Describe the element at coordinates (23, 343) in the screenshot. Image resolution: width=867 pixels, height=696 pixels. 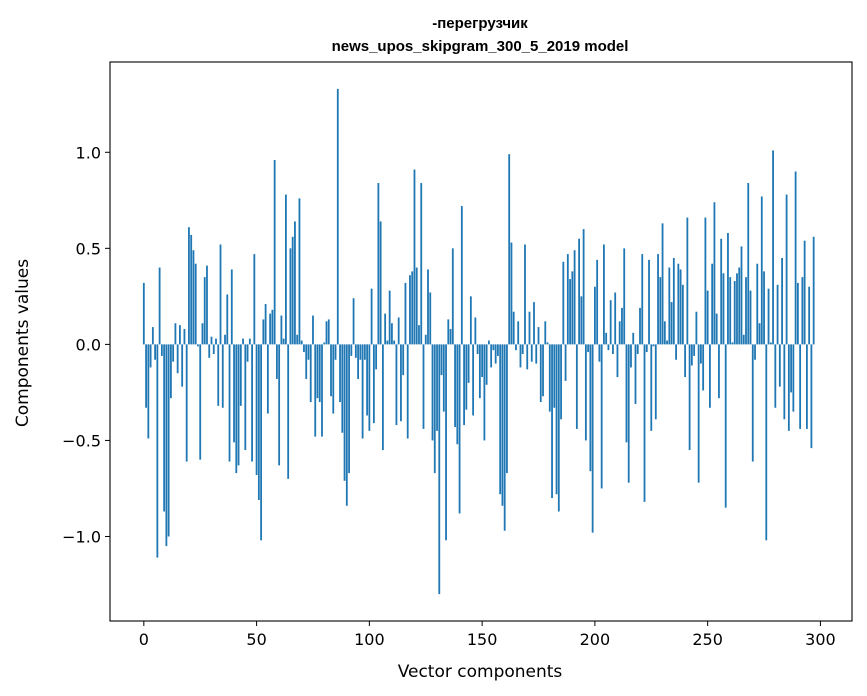
I see `y-axis-label: Components values` at that location.